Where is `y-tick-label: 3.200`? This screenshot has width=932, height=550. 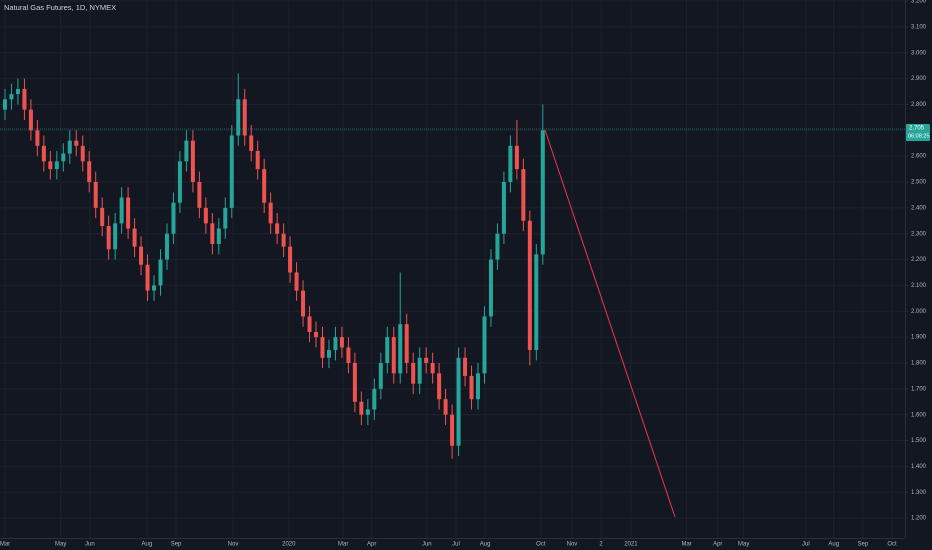 y-tick-label: 3.200 is located at coordinates (919, 2).